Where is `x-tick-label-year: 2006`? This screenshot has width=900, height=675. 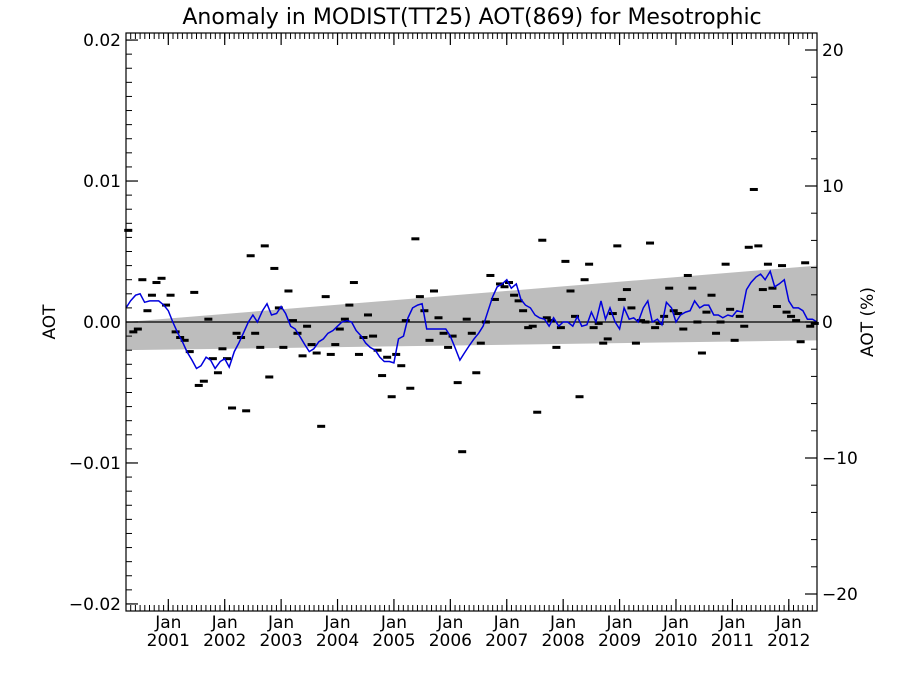
x-tick-label-year: 2006 is located at coordinates (450, 641).